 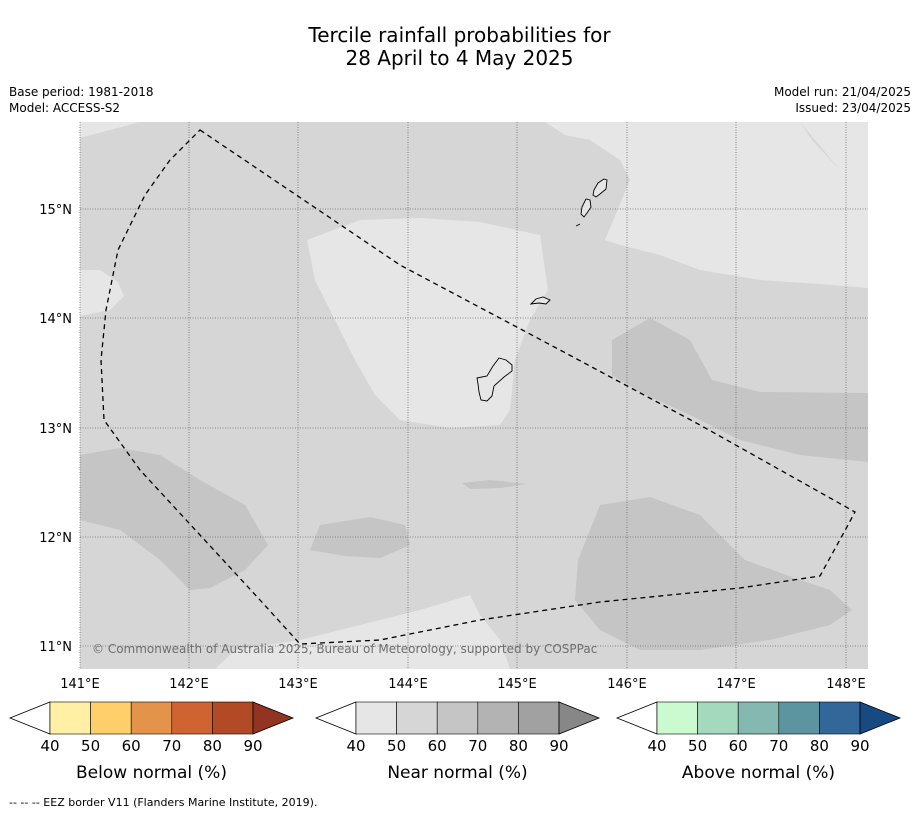 What do you see at coordinates (151, 742) in the screenshot?
I see `legend-below: 40 50 60 70 80 90 Below normal (%)` at bounding box center [151, 742].